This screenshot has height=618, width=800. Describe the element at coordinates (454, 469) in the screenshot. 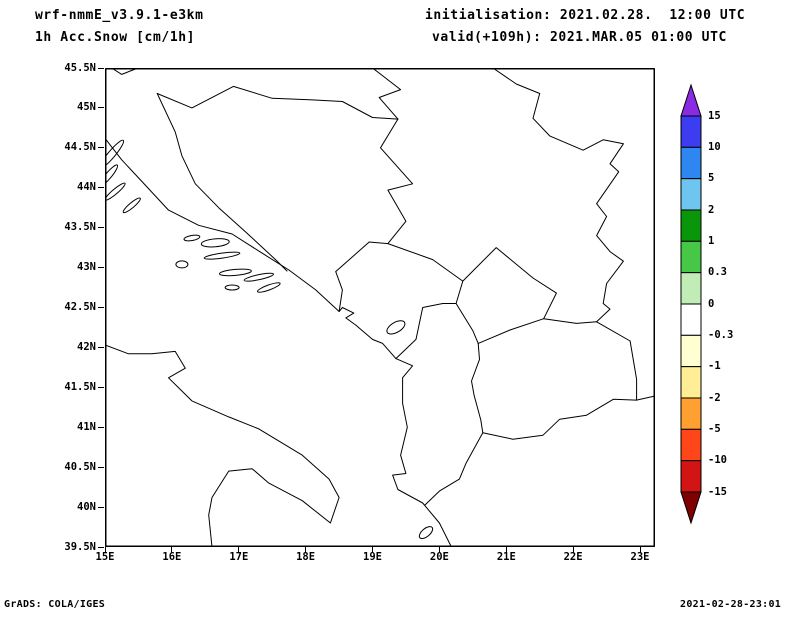

I see `border-albania-greece` at that location.